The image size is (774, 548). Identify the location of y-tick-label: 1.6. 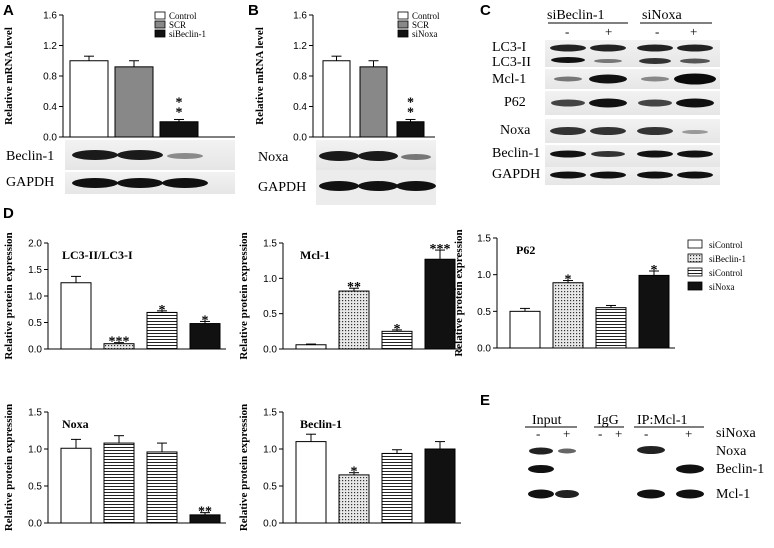
(50, 16).